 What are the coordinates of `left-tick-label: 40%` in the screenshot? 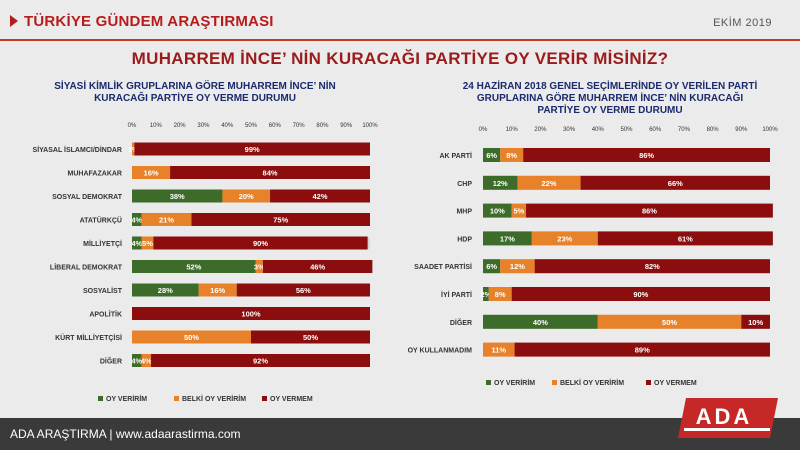 It's located at (227, 126).